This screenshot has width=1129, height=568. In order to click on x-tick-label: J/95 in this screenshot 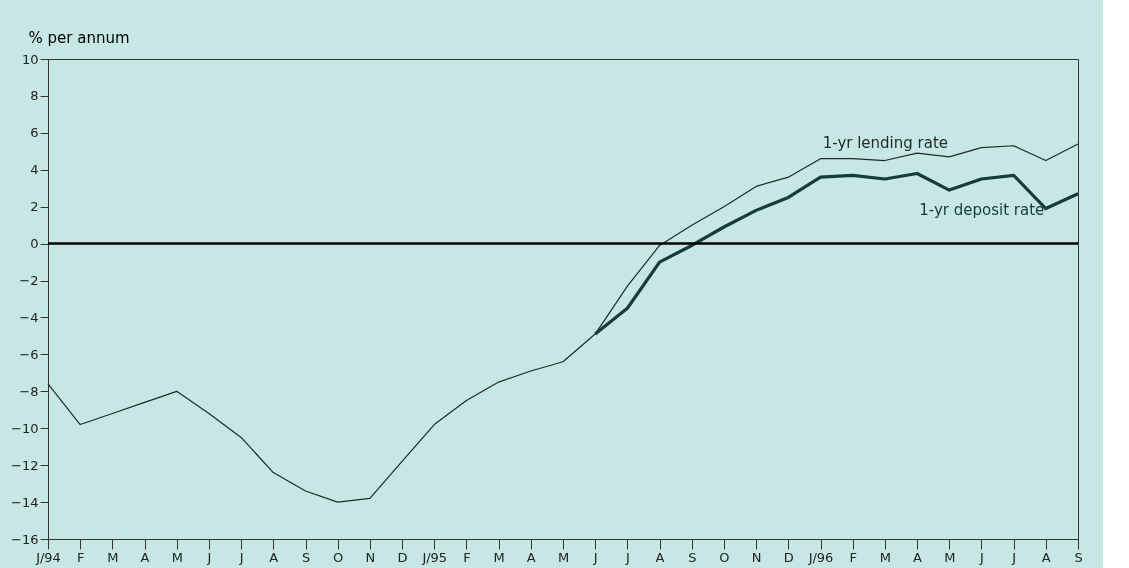, I will do `click(434, 557)`.